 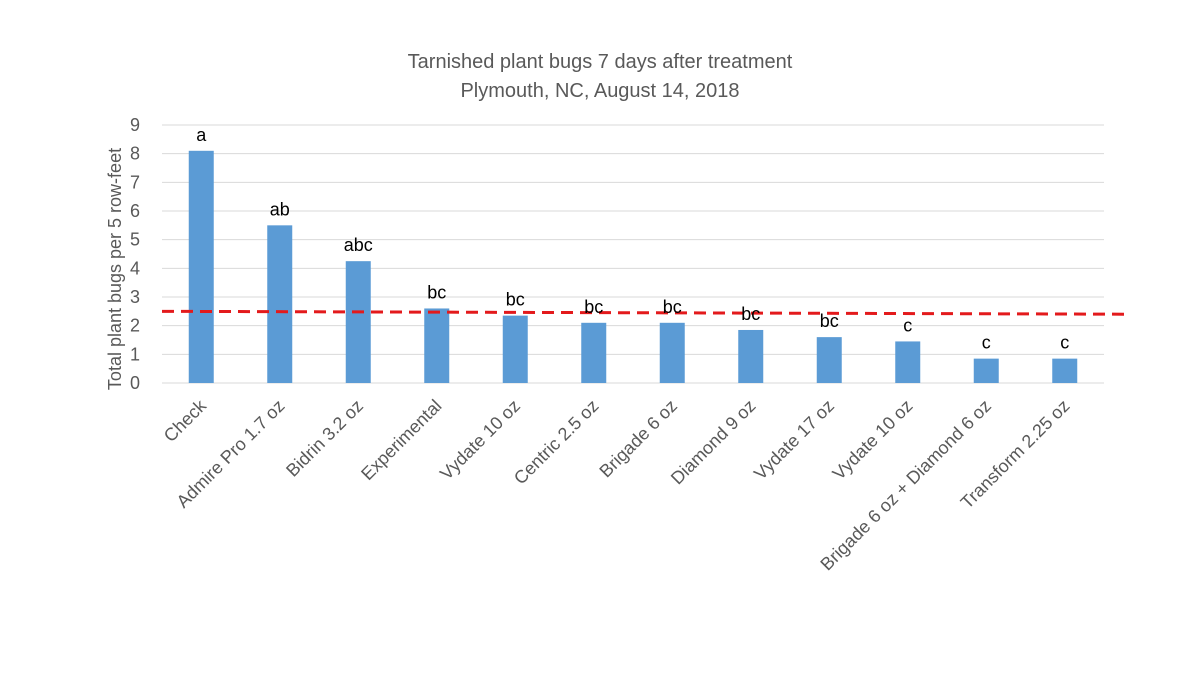 What do you see at coordinates (135, 125) in the screenshot?
I see `y-tick-label: 9` at bounding box center [135, 125].